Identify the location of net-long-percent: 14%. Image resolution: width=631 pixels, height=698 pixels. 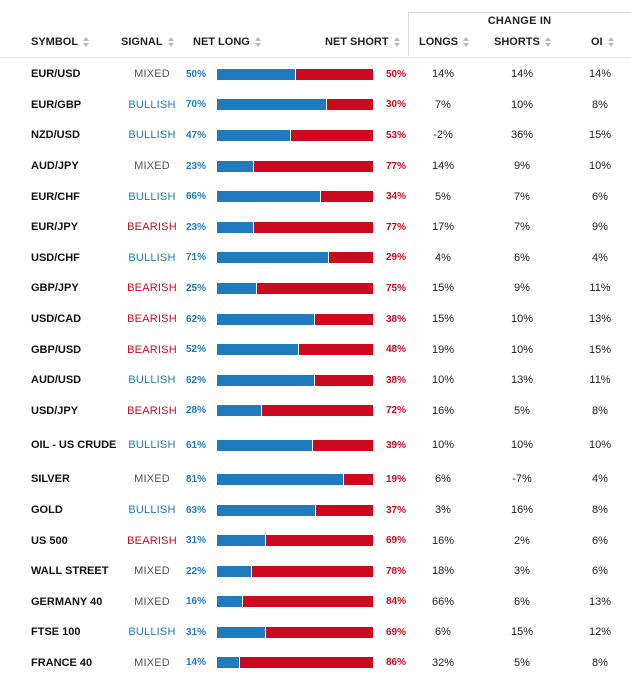
(195, 663).